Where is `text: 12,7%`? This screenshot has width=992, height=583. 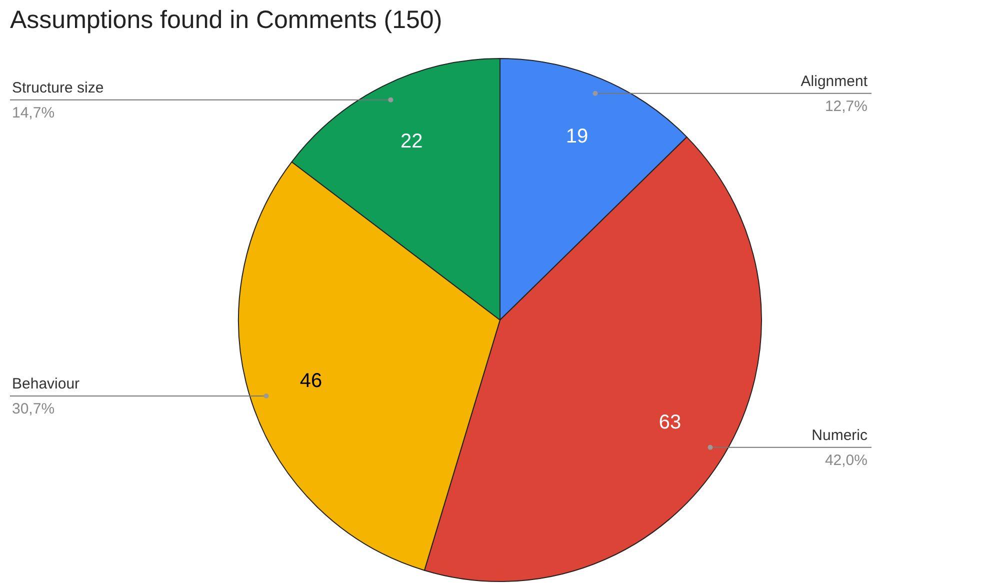
text: 12,7% is located at coordinates (846, 107).